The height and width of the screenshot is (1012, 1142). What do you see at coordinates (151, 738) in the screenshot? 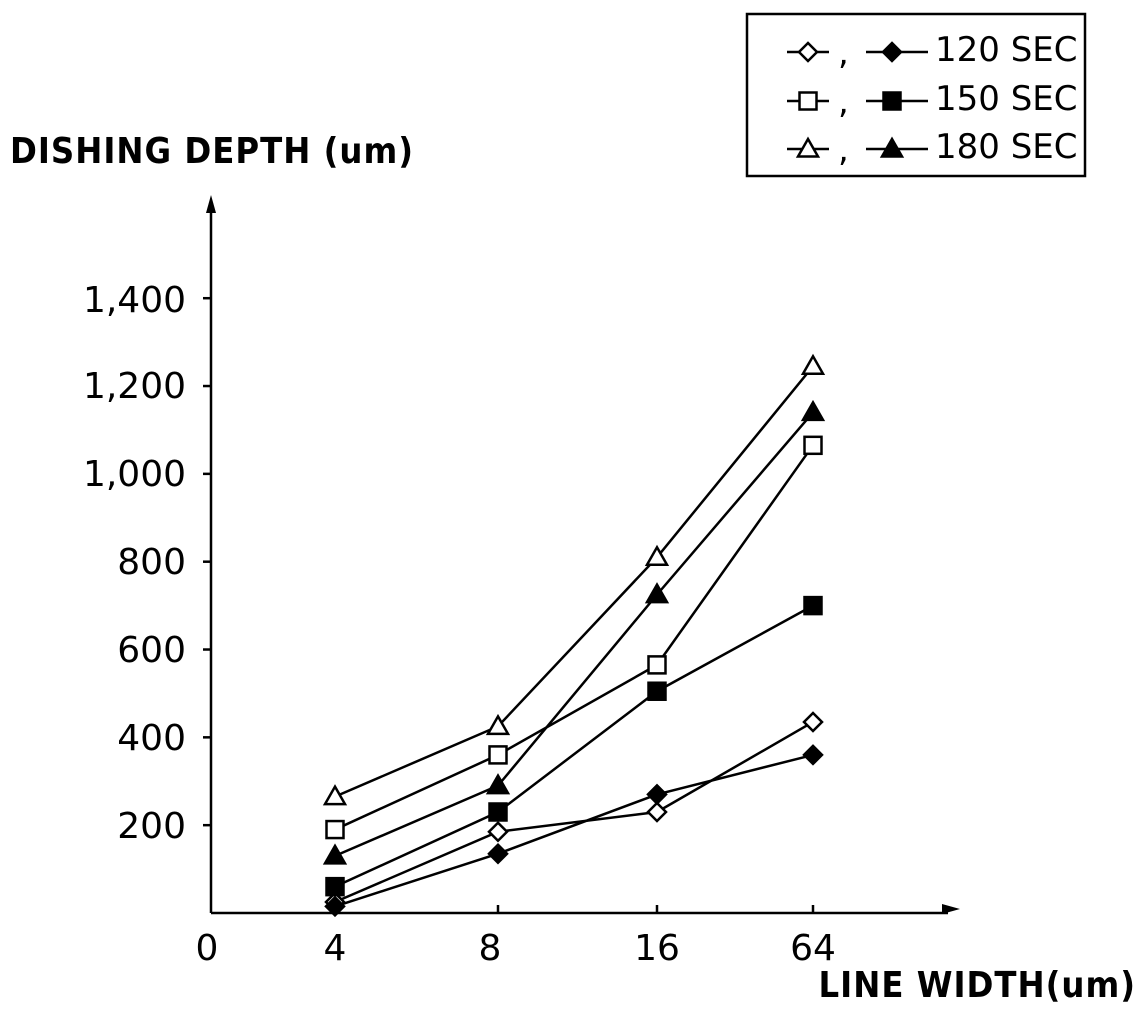
I see `y-tick-label: 400` at bounding box center [151, 738].